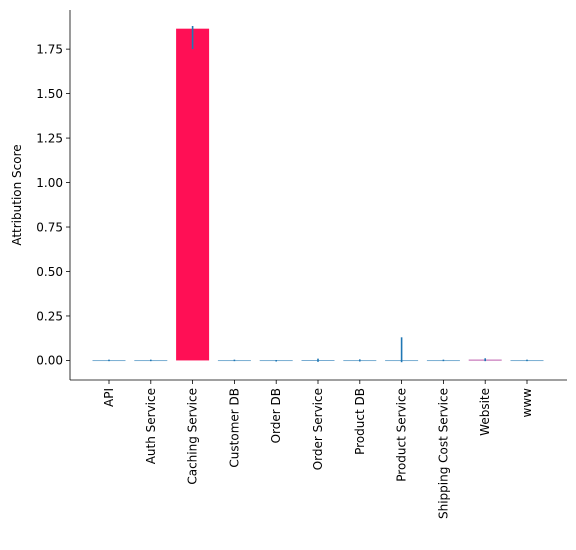 This screenshot has height=550, width=576. Describe the element at coordinates (234, 428) in the screenshot. I see `x-tick-label: Customer DB` at that location.